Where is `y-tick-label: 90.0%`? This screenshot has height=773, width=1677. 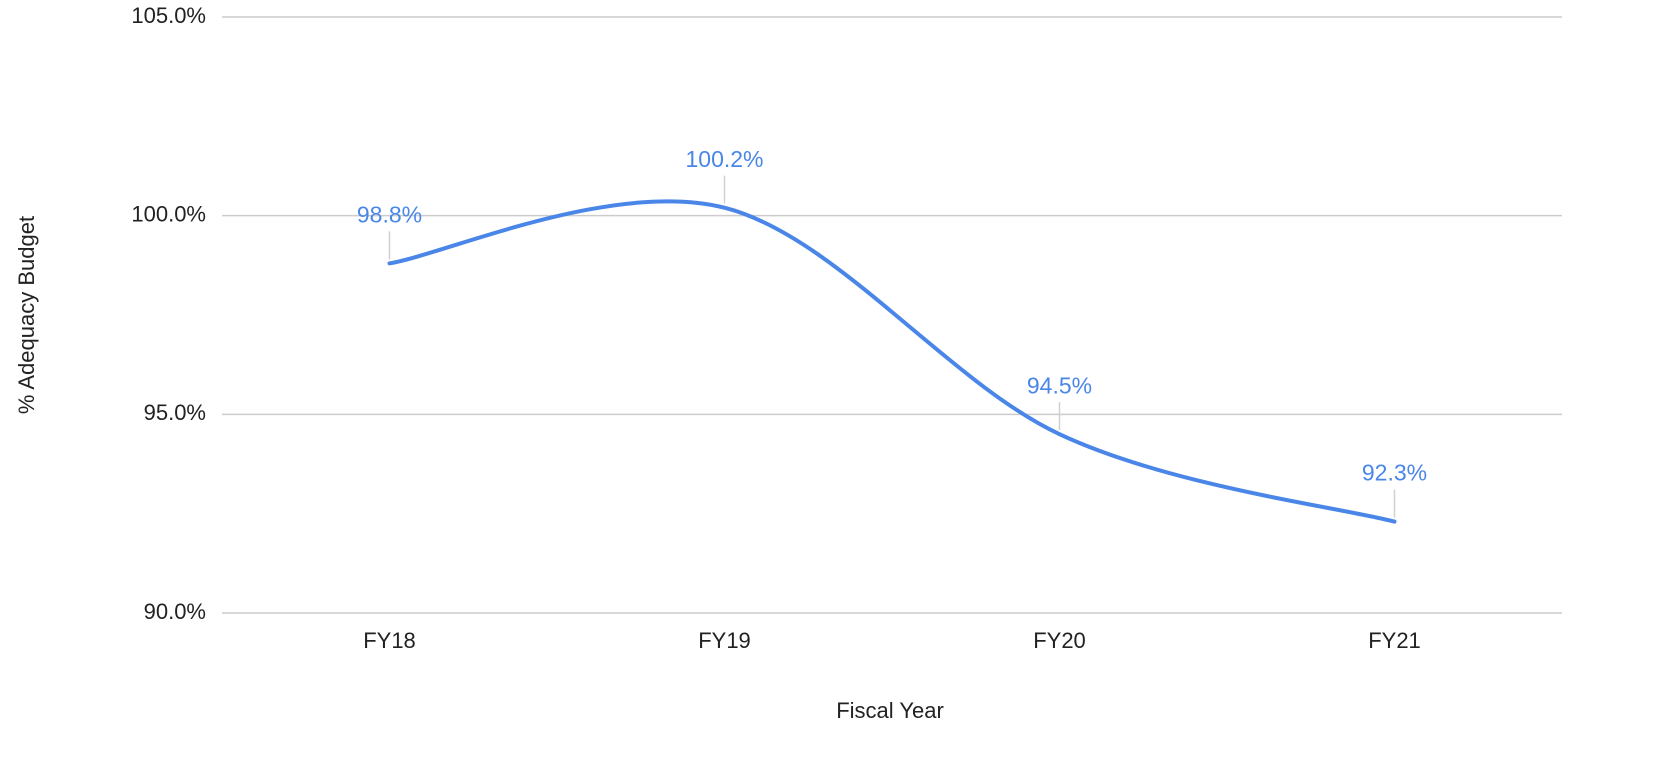 y-tick-label: 90.0% is located at coordinates (175, 611).